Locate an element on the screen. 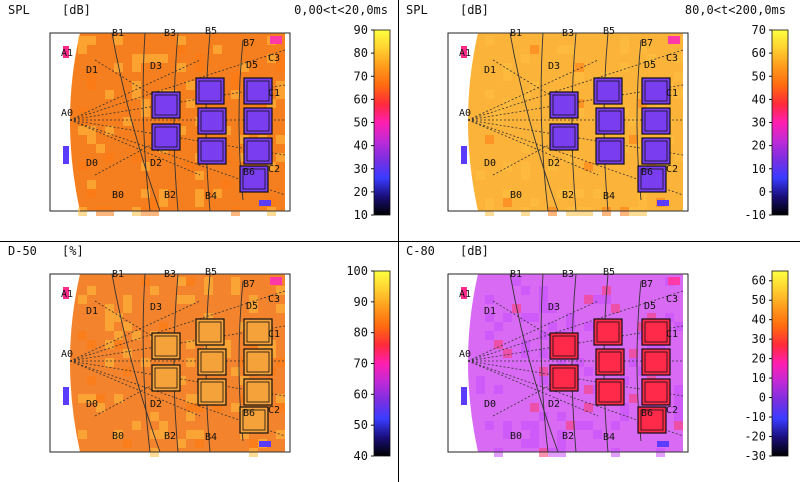 The width and height of the screenshot is (800, 482). scale-tick-label: 20 is located at coordinates (759, 359).